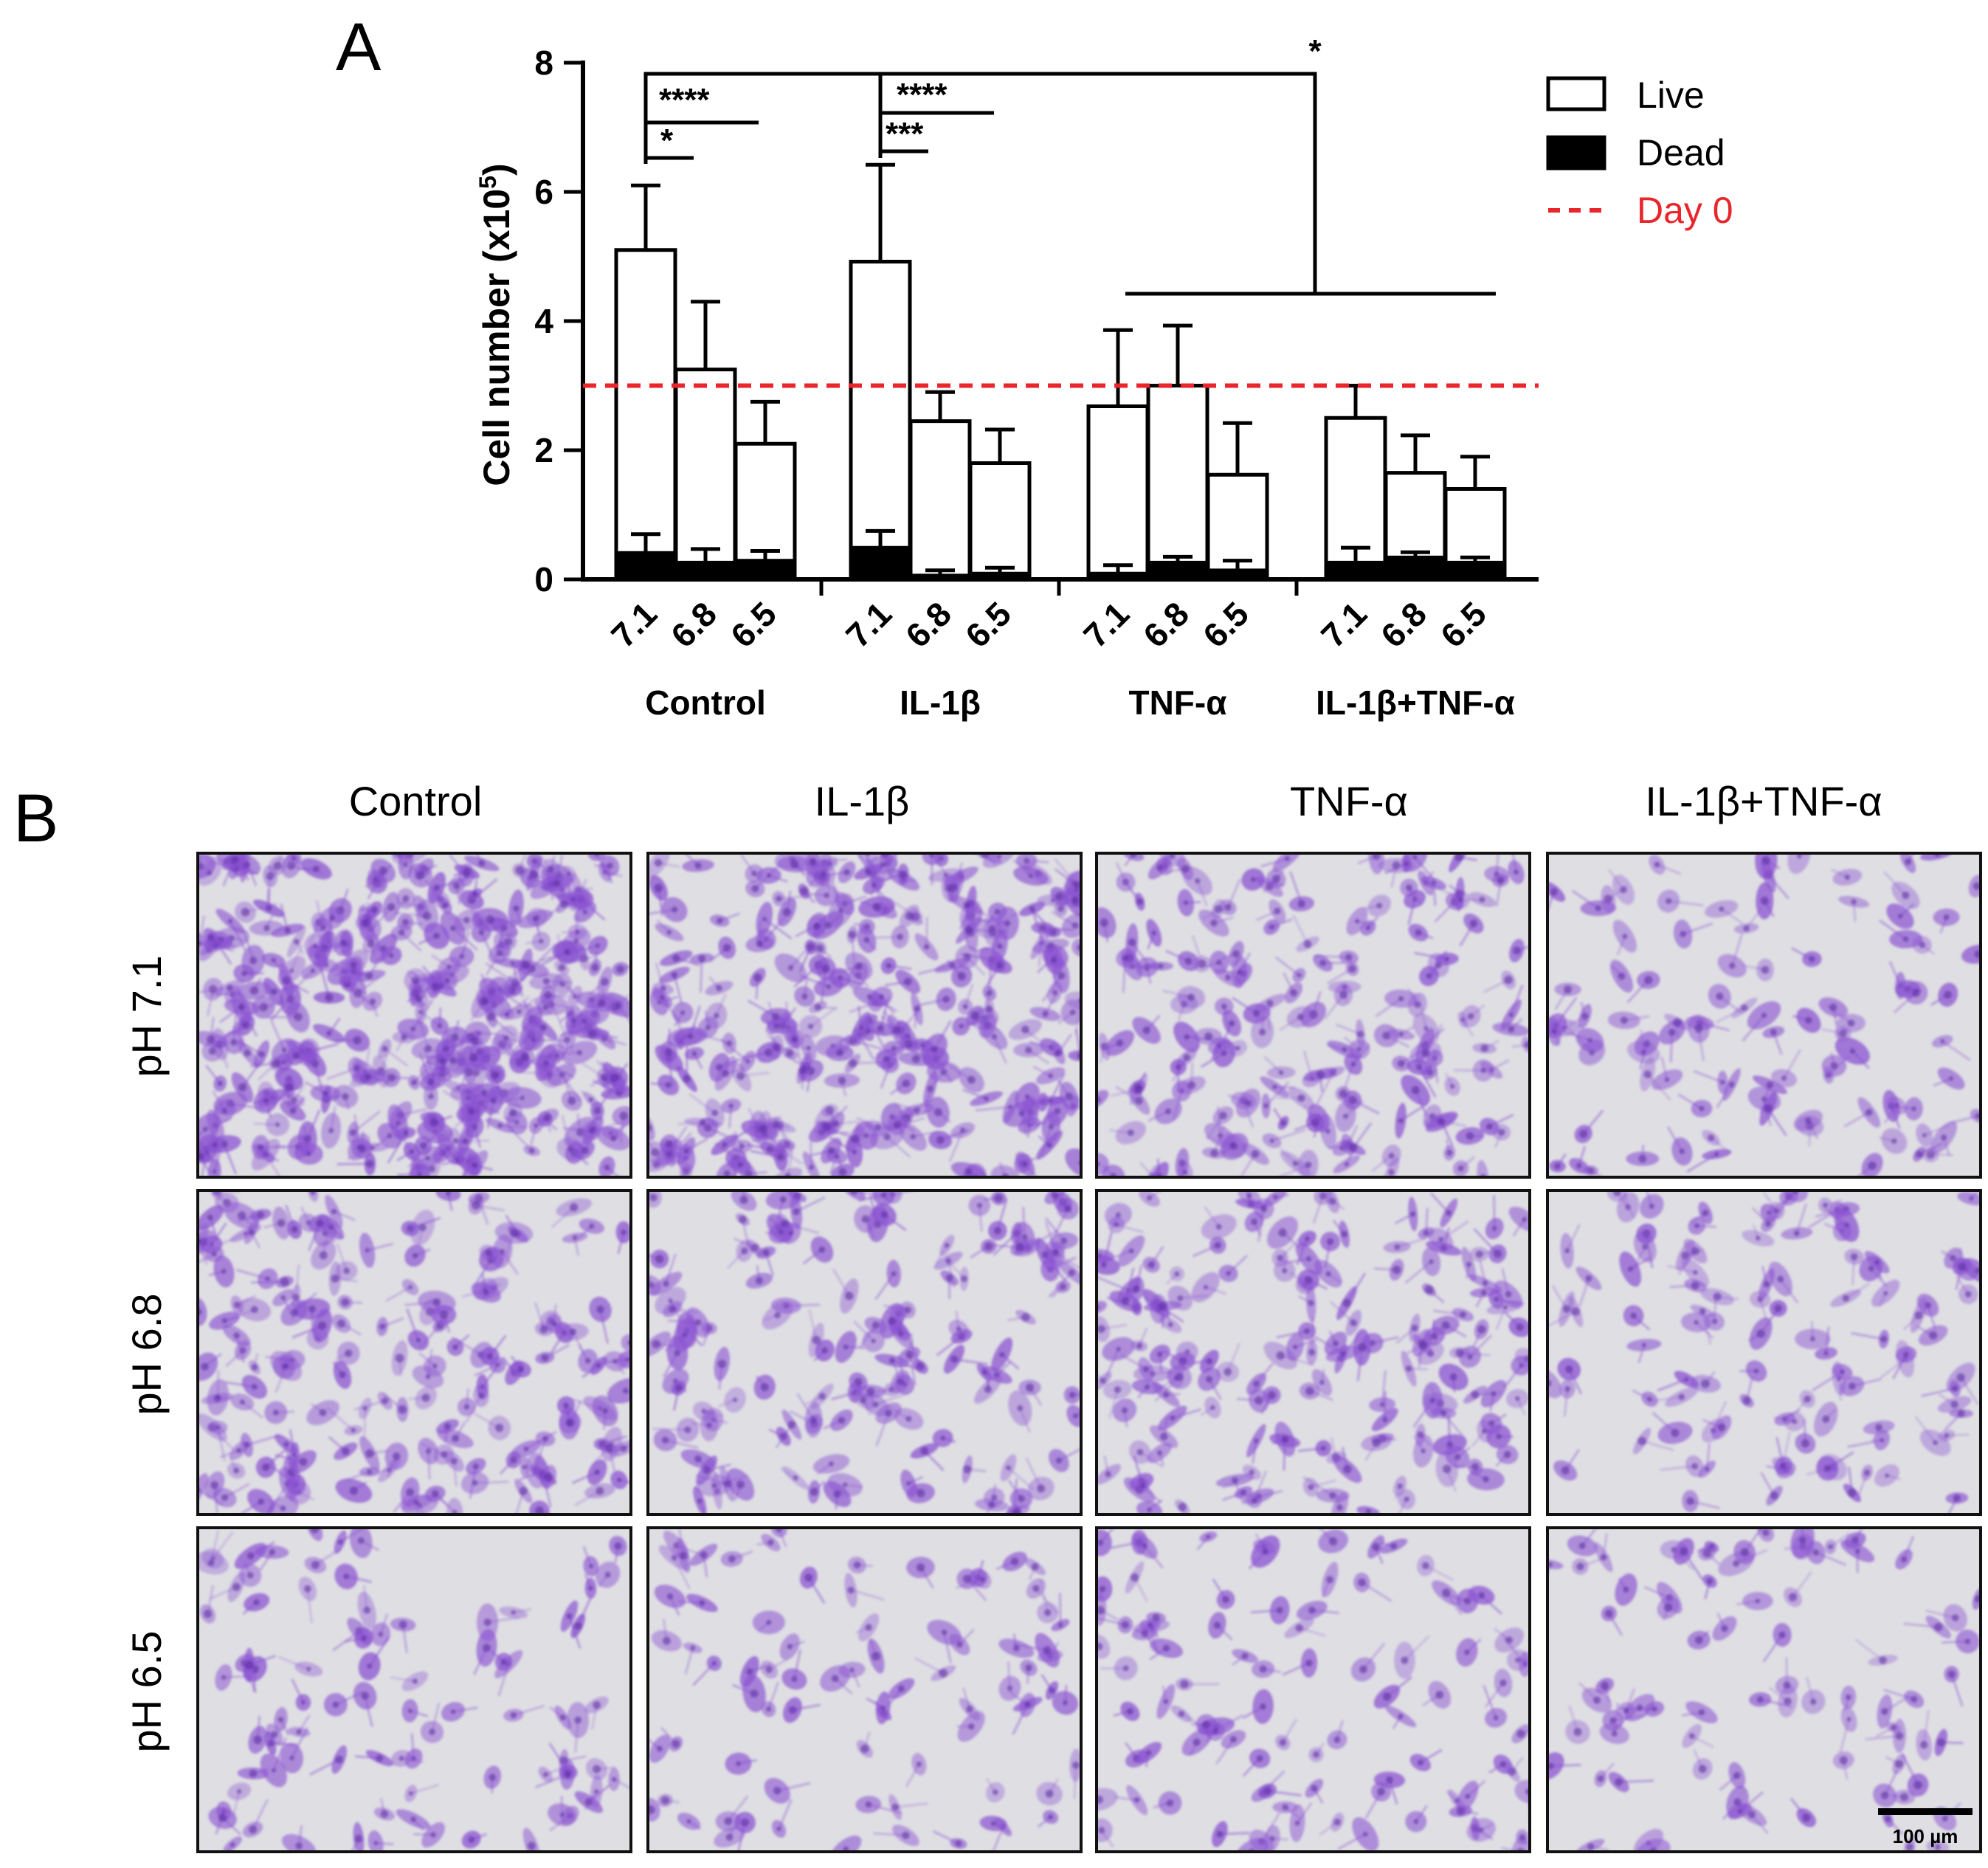 The image size is (1988, 1868). I want to click on cell-cluster, so click(414, 1352).